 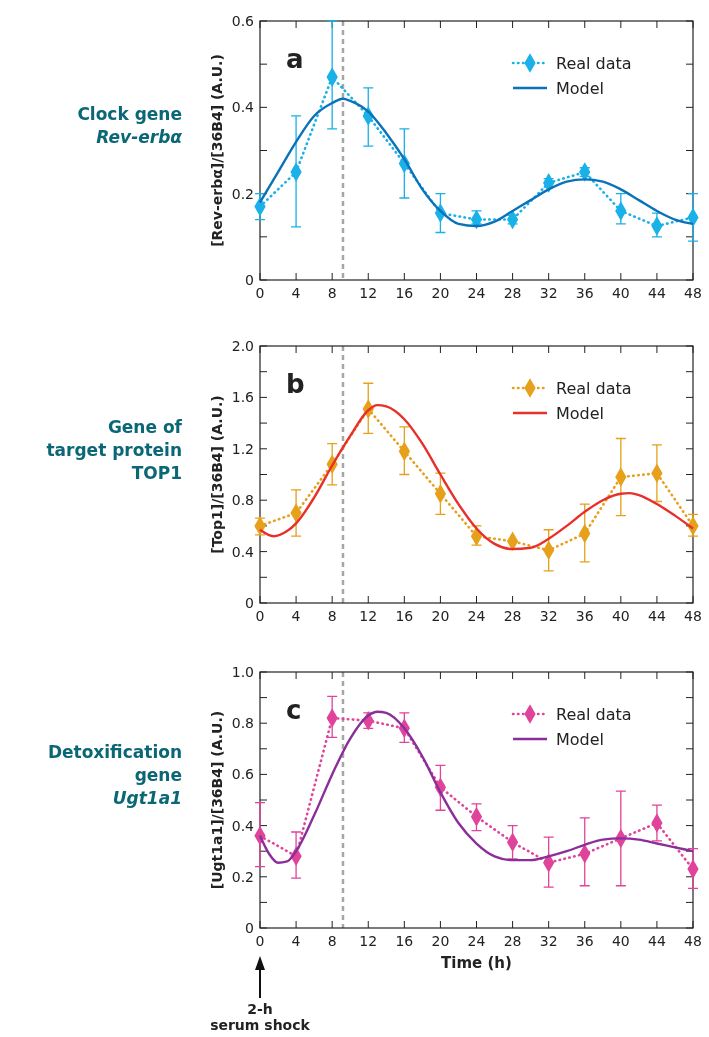 What do you see at coordinates (217, 800) in the screenshot?
I see `y-axis-title: [Ugt1a1]/[36B4] (A.U.)` at bounding box center [217, 800].